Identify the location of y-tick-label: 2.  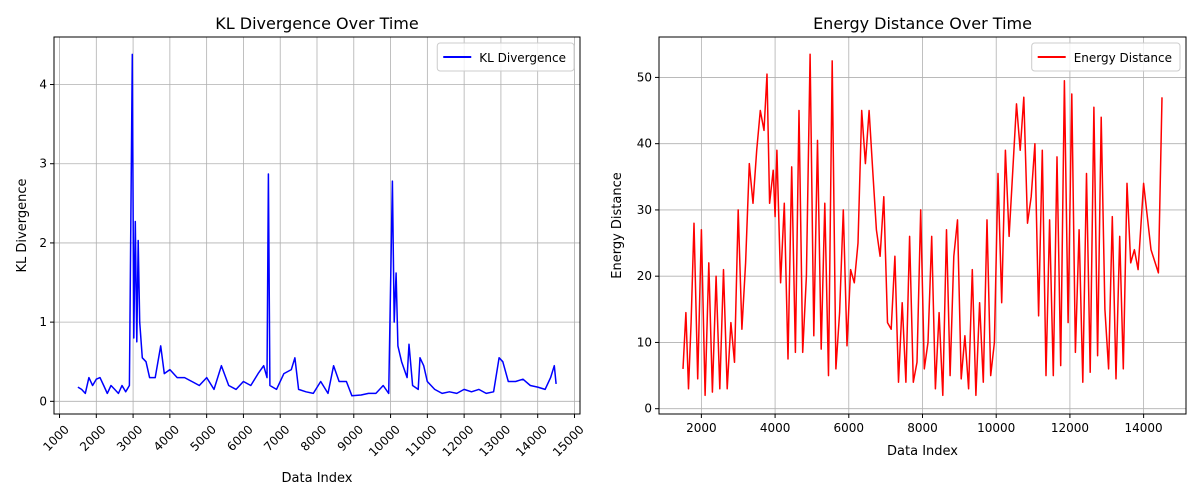
(43, 243).